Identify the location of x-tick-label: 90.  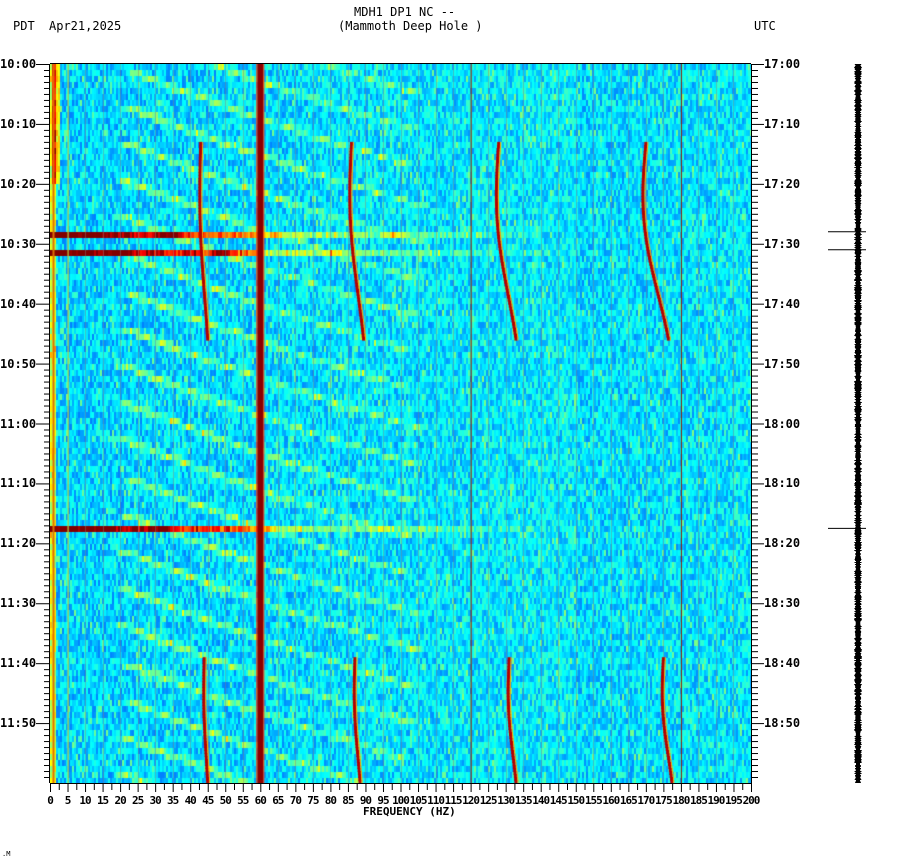
(365, 800).